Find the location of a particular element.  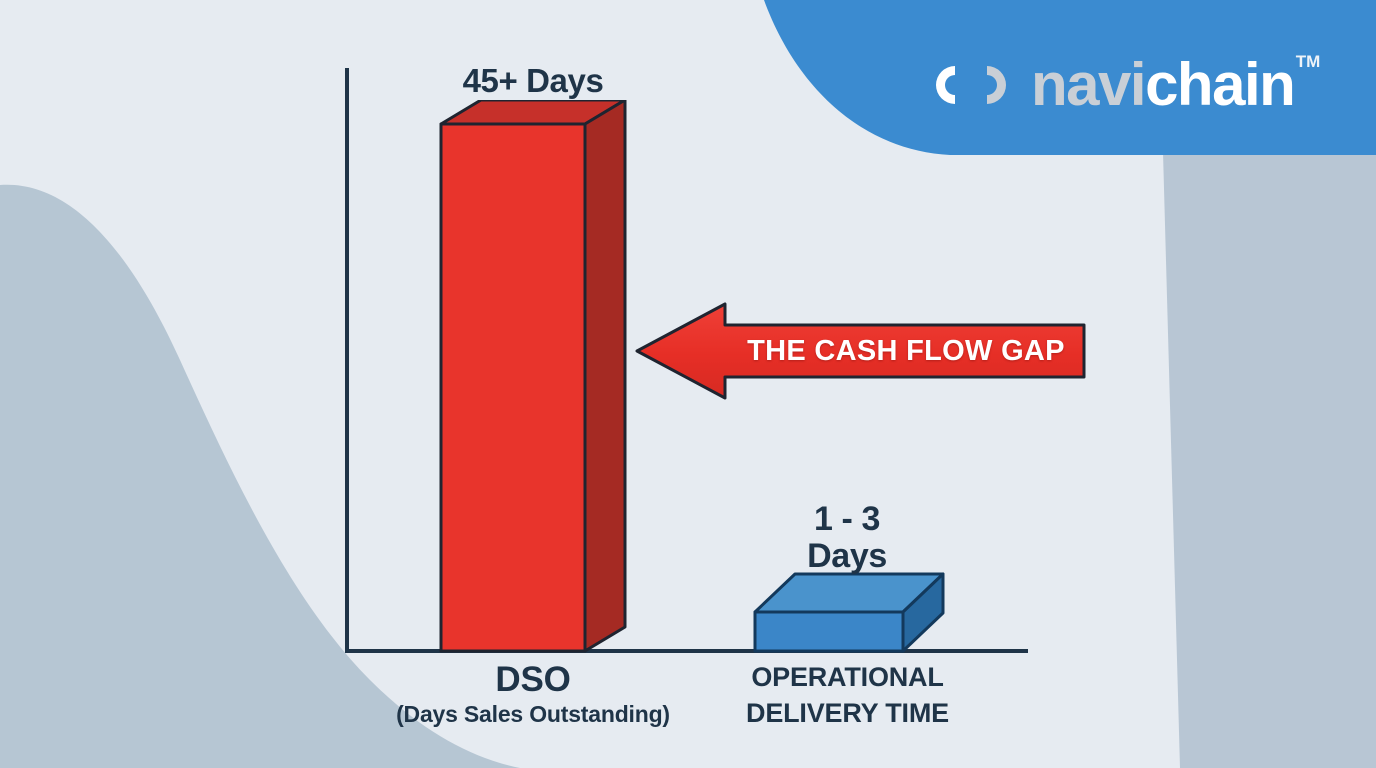

banner-shape is located at coordinates (1070, 77).